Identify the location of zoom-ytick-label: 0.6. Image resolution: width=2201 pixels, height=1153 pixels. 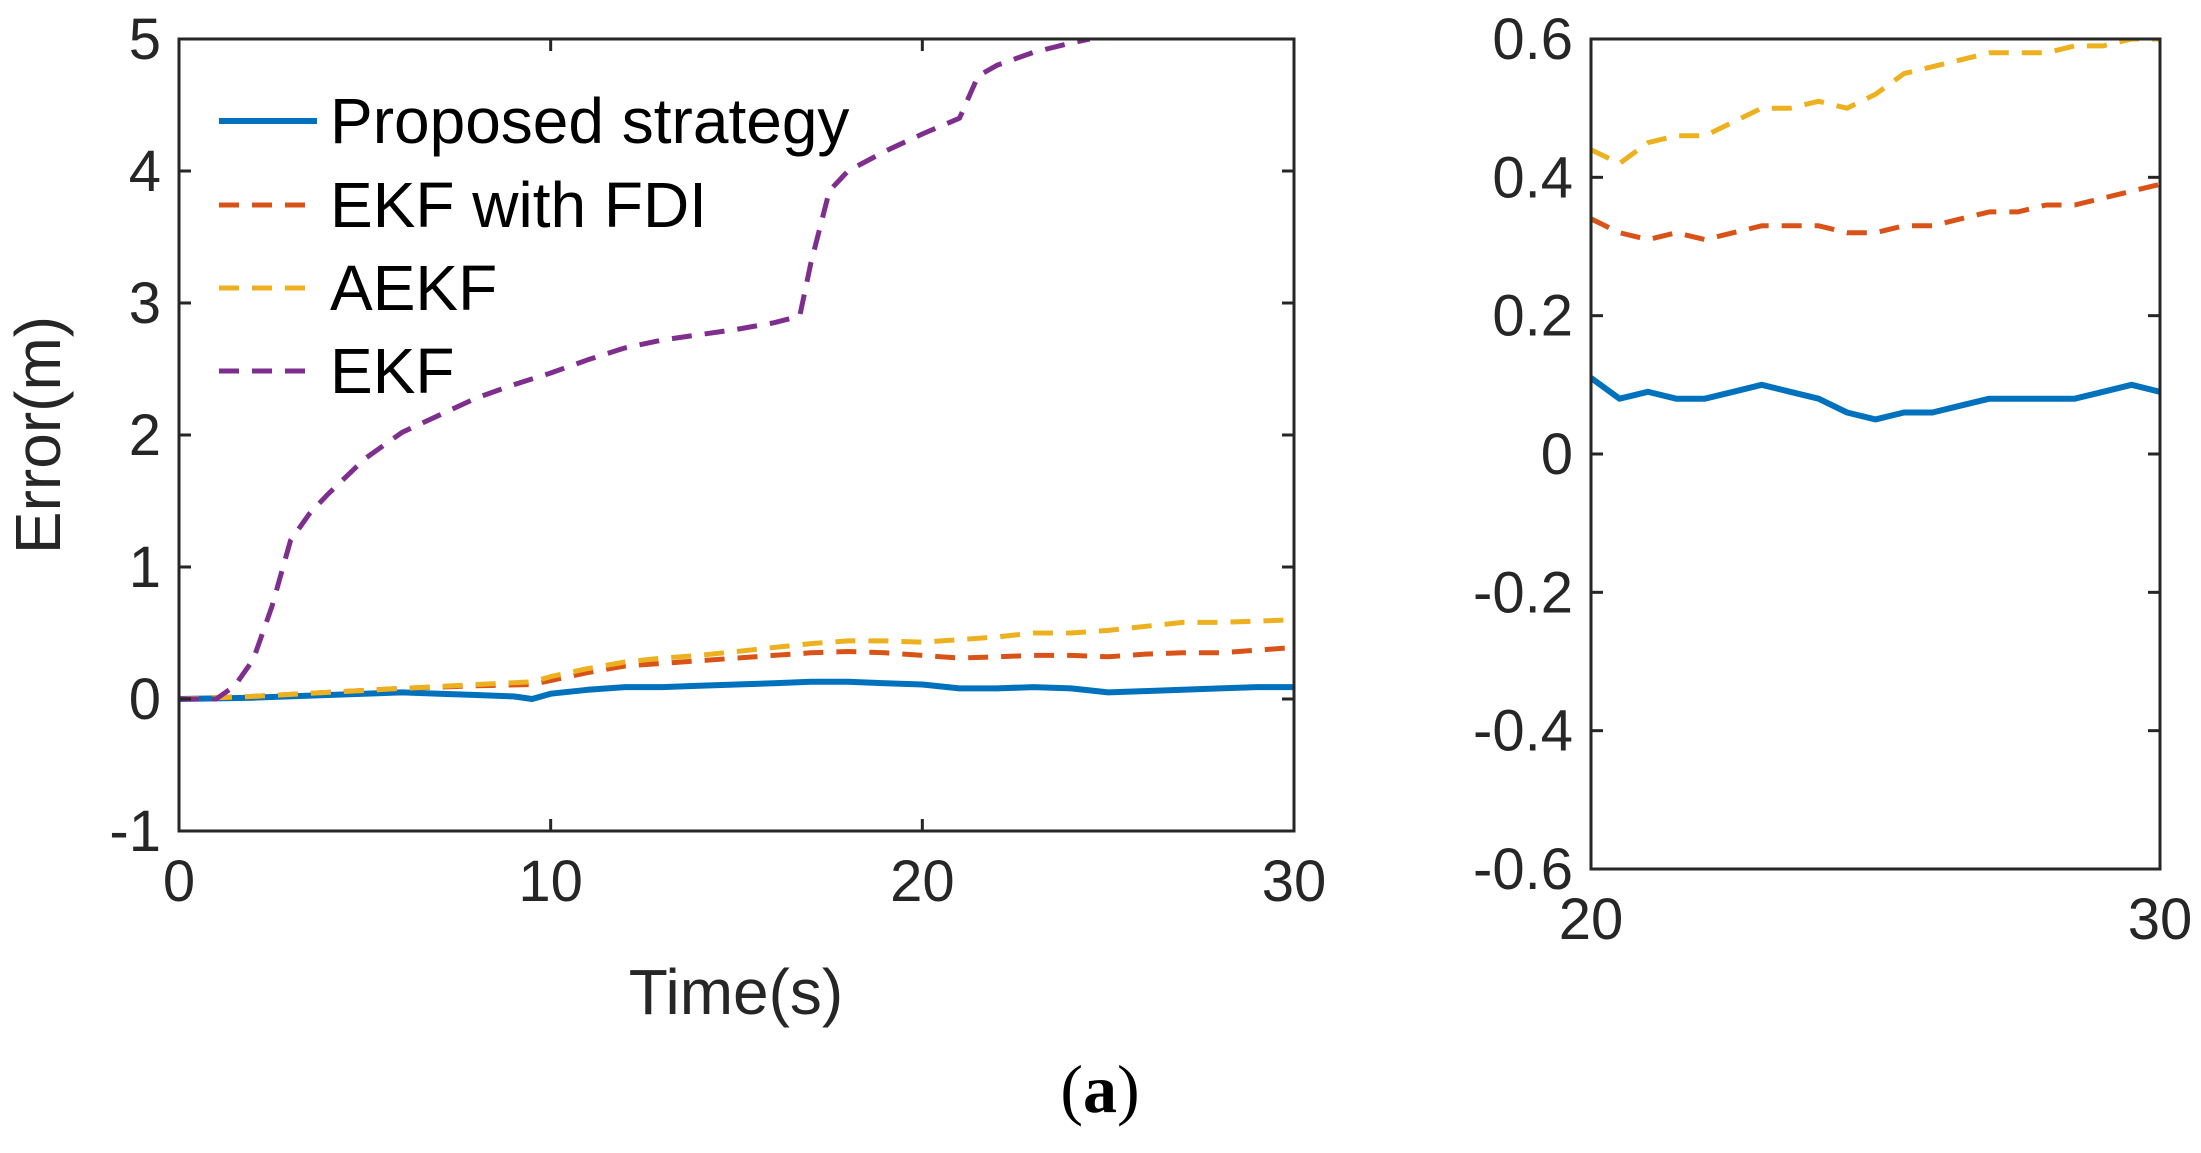
(1532, 39).